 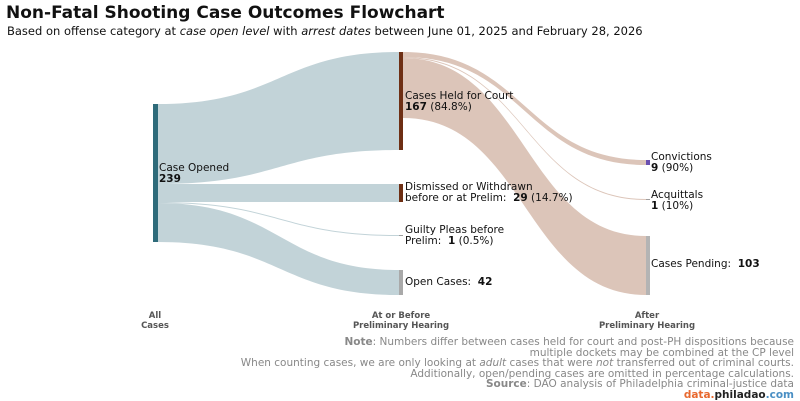 I want to click on label-cases-pending: Cases Pending: 103, so click(x=705, y=264).